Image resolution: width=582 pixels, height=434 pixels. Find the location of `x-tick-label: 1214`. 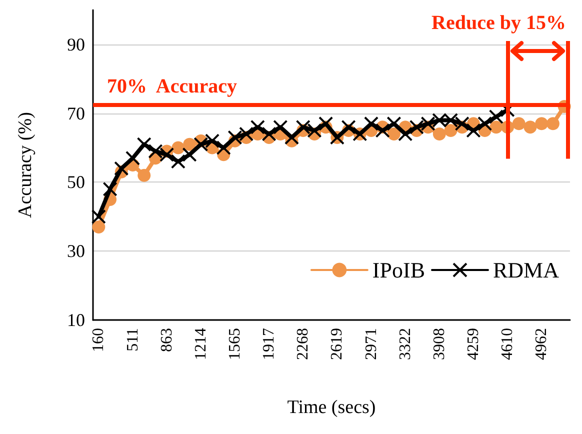

x-tick-label: 1214 is located at coordinates (201, 344).